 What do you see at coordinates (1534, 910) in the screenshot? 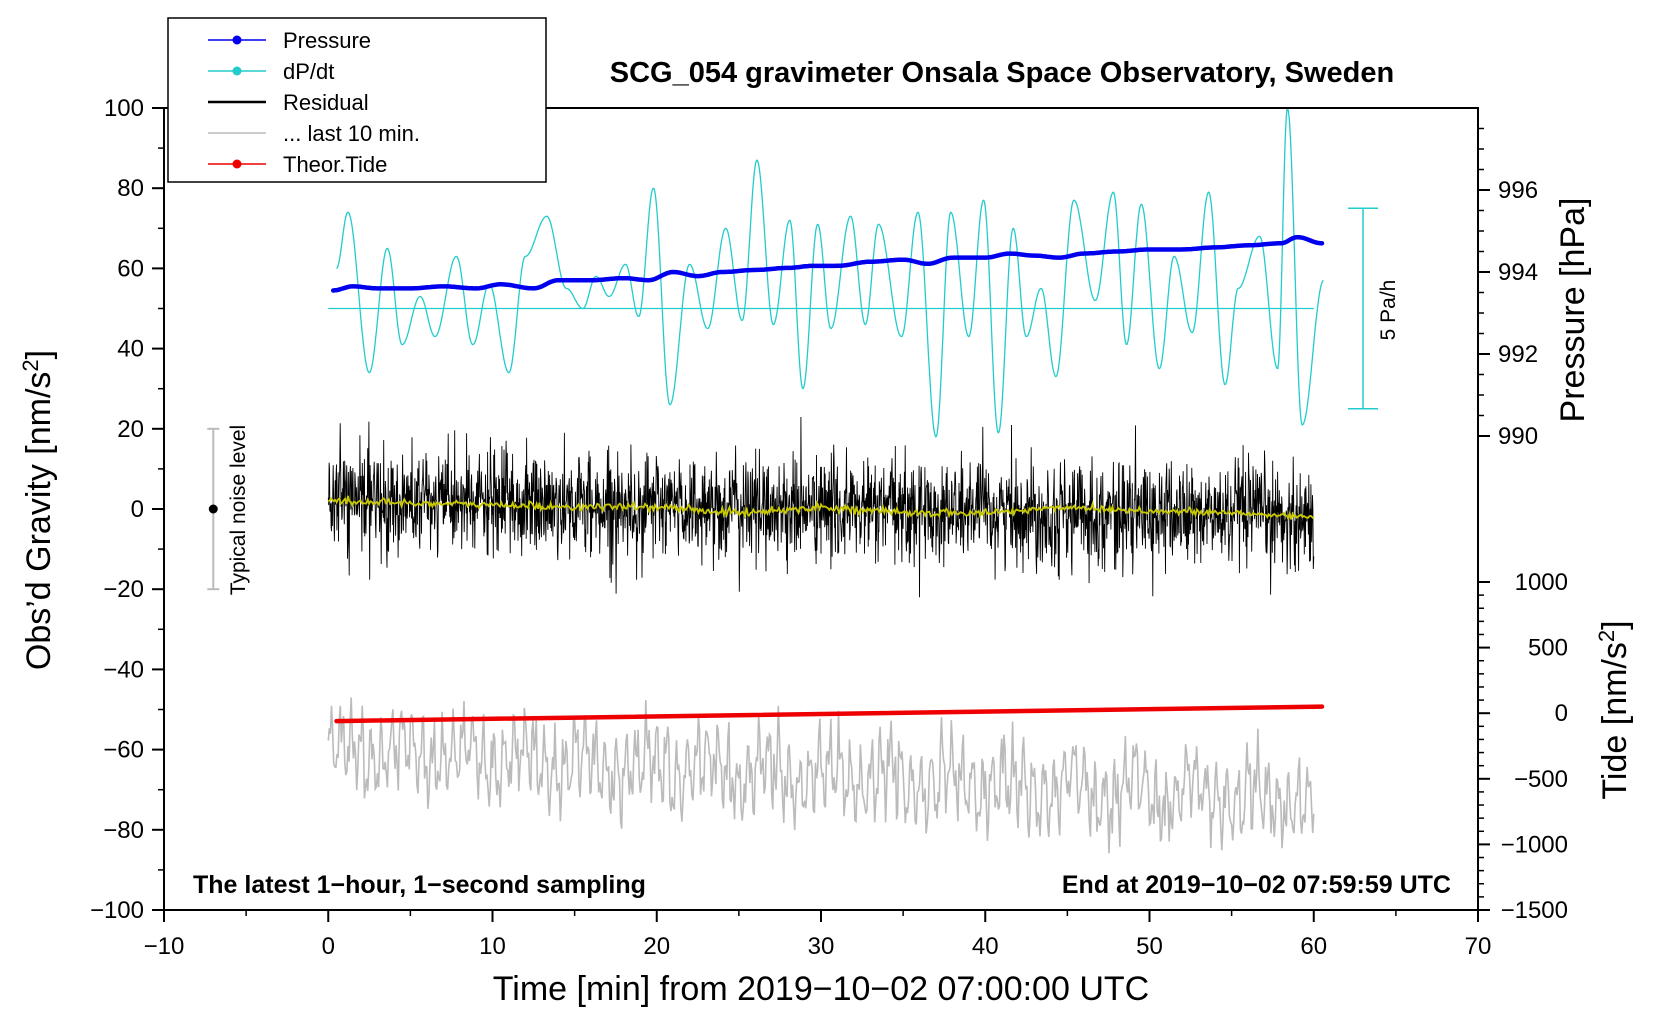
I see `y-tide-tick-label: −1500` at bounding box center [1534, 910].